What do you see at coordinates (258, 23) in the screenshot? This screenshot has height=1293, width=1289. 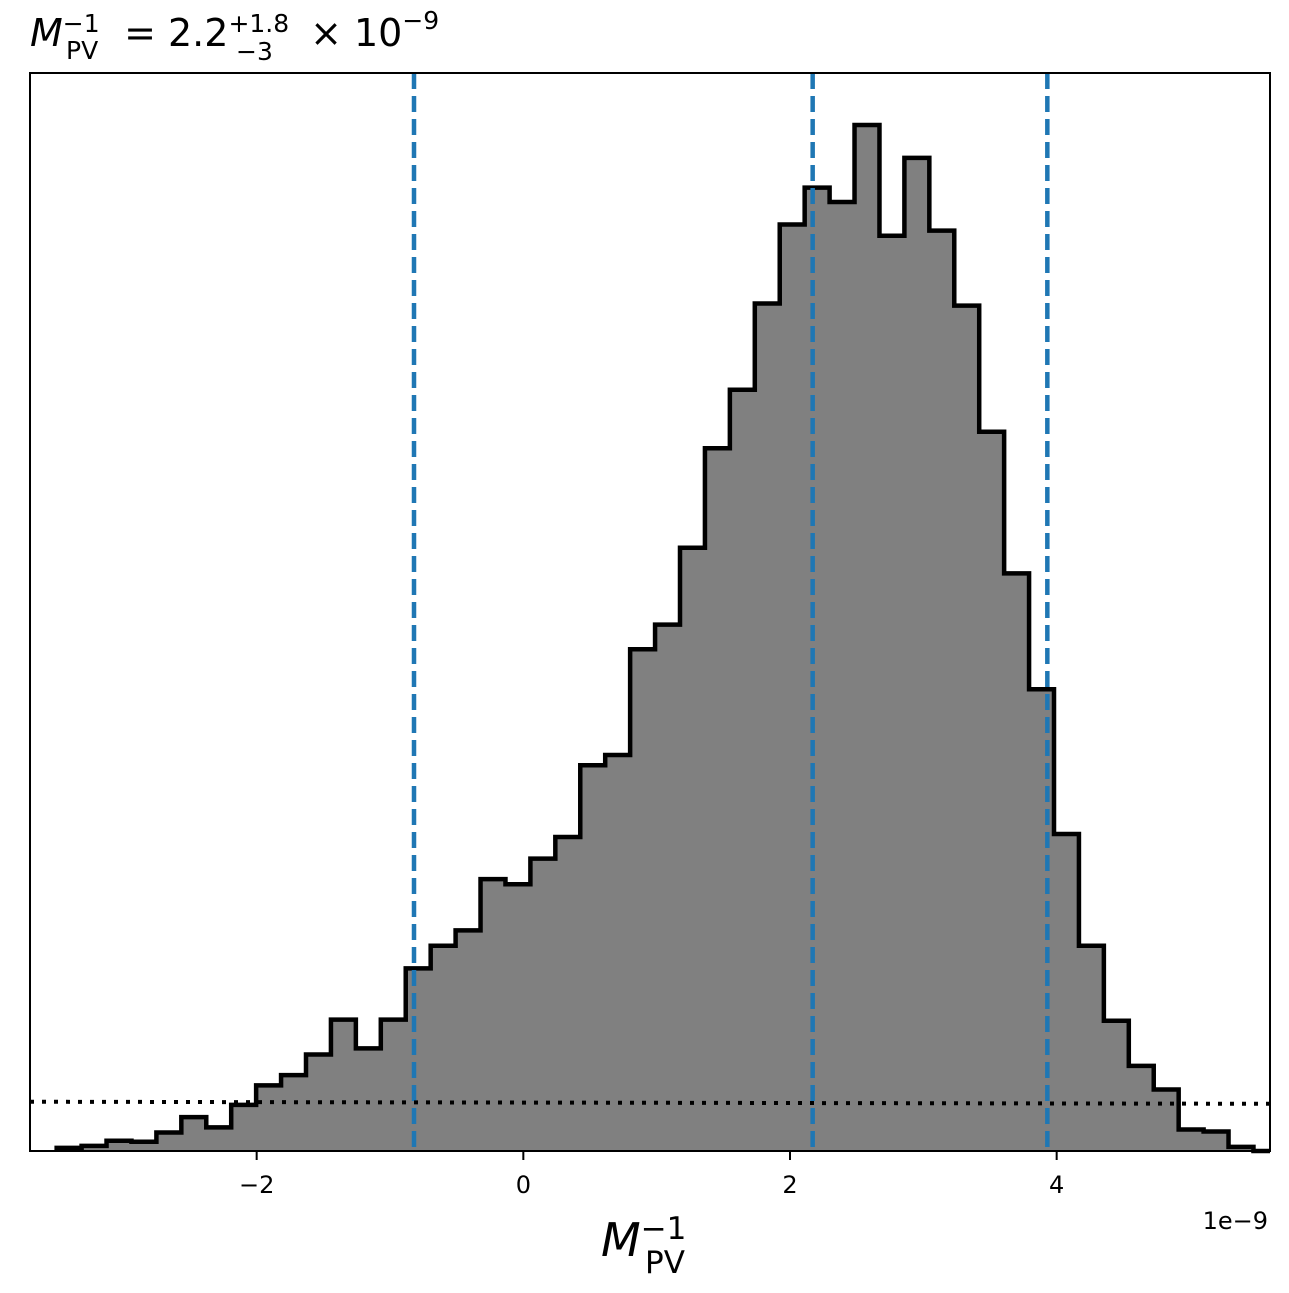 I see `title-plus-err: +1.8` at bounding box center [258, 23].